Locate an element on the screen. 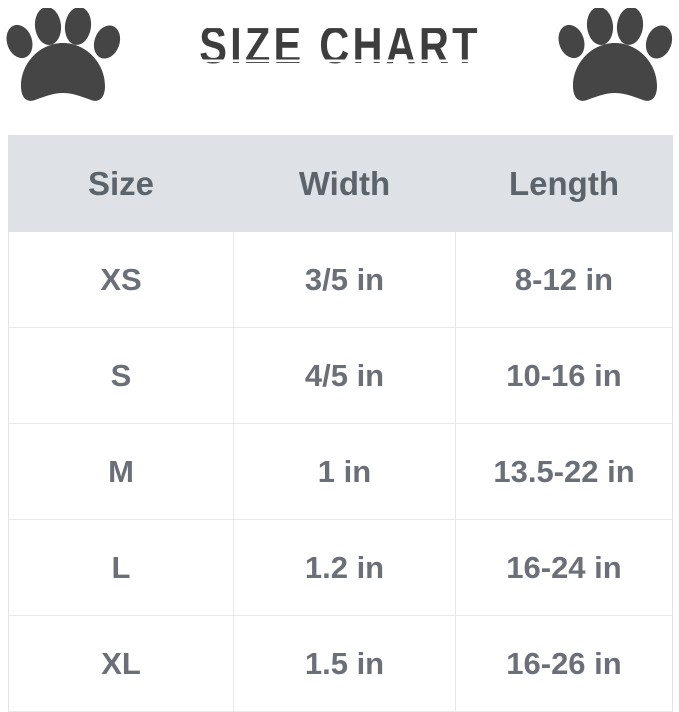 The height and width of the screenshot is (712, 679). cell-length: 10-16 in is located at coordinates (564, 375).